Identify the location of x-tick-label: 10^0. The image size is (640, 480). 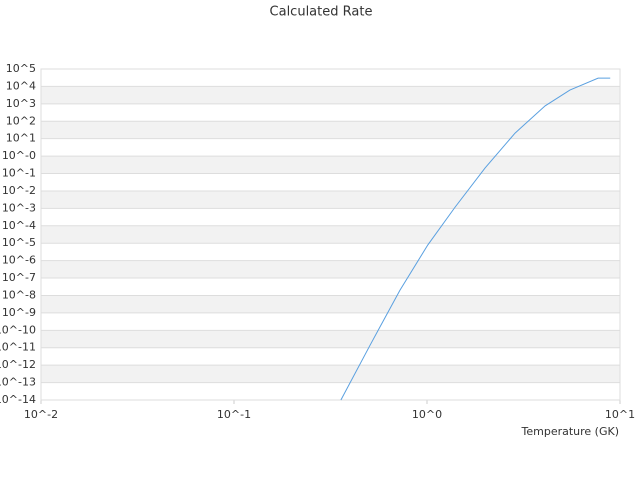
(427, 414).